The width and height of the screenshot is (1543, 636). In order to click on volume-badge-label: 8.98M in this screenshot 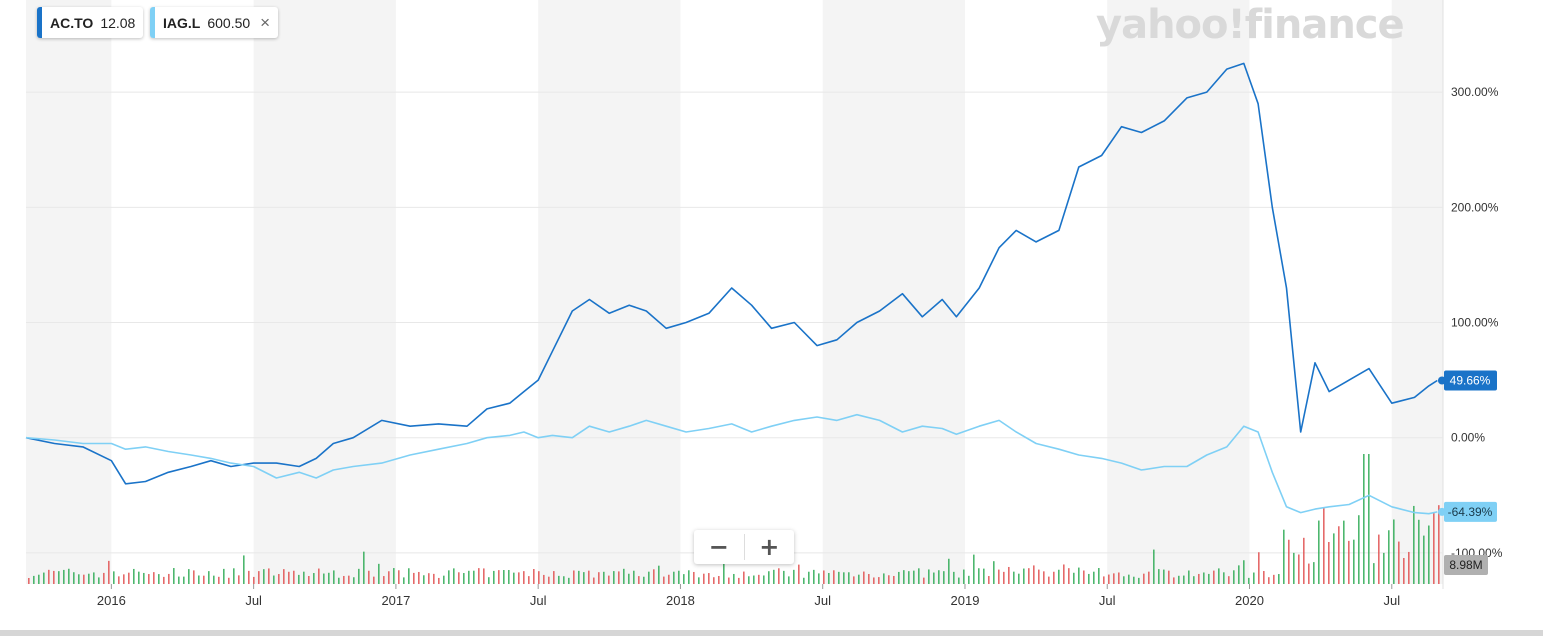, I will do `click(1465, 565)`.